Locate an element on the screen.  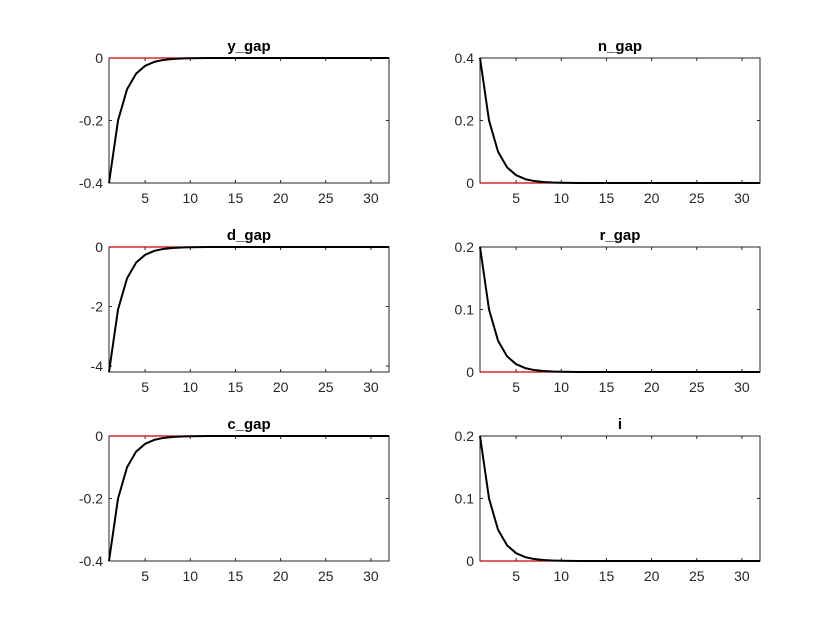
chart-panel-n-gap: n_gap 5 10 15 20 25 30 0 0.2 0.4 is located at coordinates (608, 122).